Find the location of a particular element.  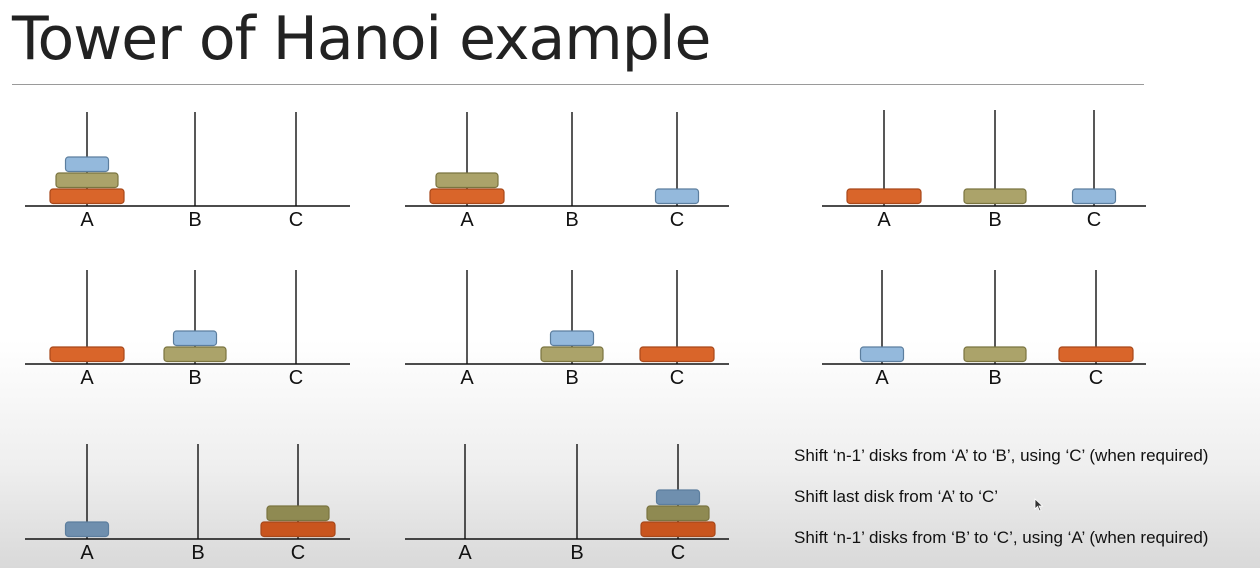

hanoi-panel-3: A B C is located at coordinates (984, 170).